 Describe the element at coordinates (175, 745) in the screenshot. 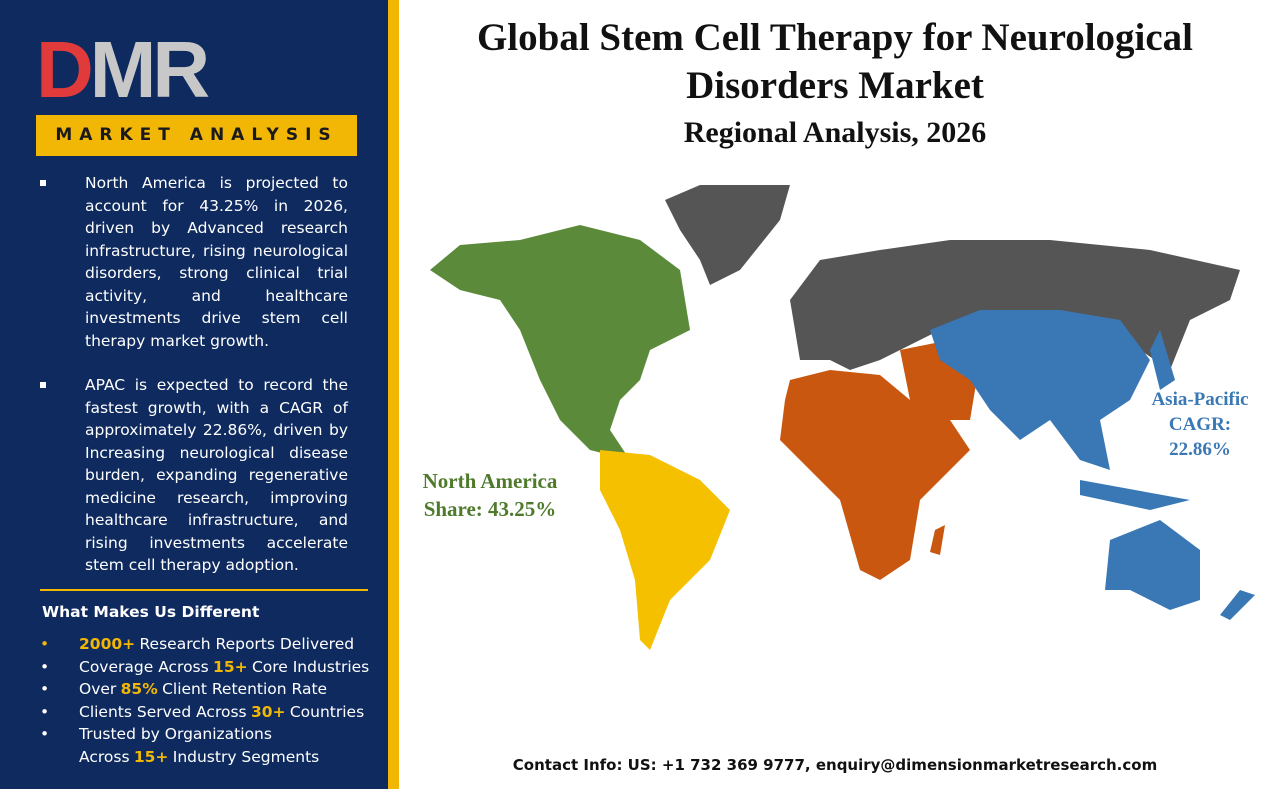

I see `item-text: Trusted by Organizations Across` at that location.